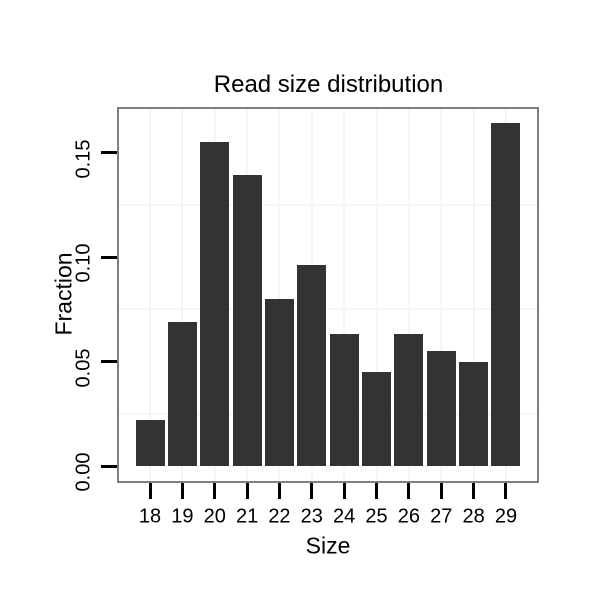  What do you see at coordinates (247, 516) in the screenshot?
I see `x-tick-label: 21` at bounding box center [247, 516].